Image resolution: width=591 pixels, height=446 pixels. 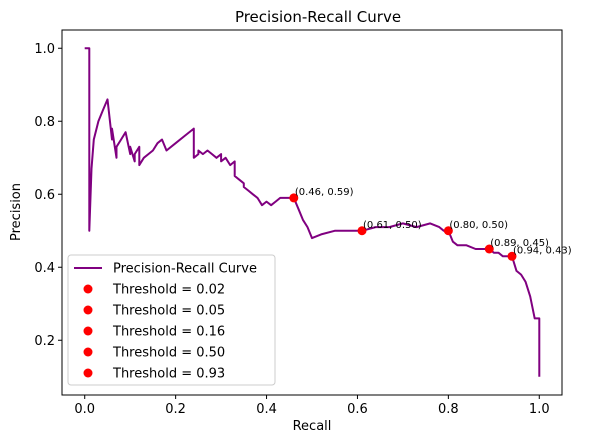 I want to click on legend-label-threshold-4: Threshold = 0.93, so click(x=168, y=374).